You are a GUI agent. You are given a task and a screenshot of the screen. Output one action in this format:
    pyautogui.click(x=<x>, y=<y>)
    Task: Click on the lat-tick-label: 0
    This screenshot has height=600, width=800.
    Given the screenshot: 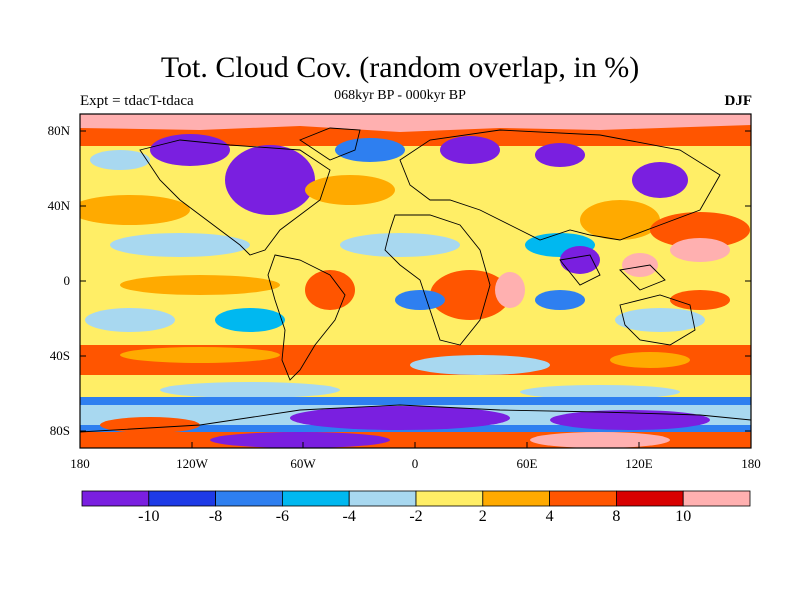 What is the action you would take?
    pyautogui.click(x=67, y=280)
    